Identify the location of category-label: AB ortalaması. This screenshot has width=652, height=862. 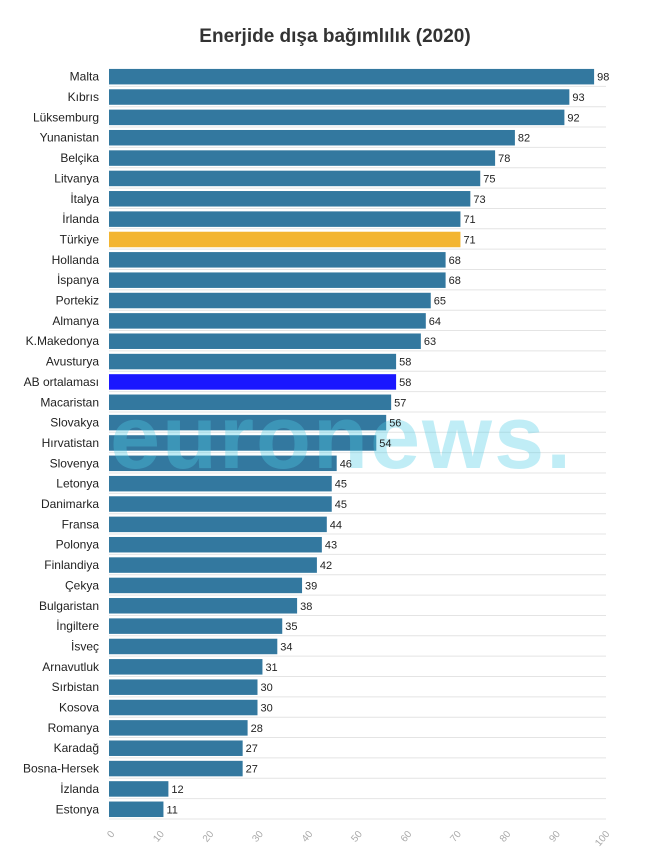
(61, 382).